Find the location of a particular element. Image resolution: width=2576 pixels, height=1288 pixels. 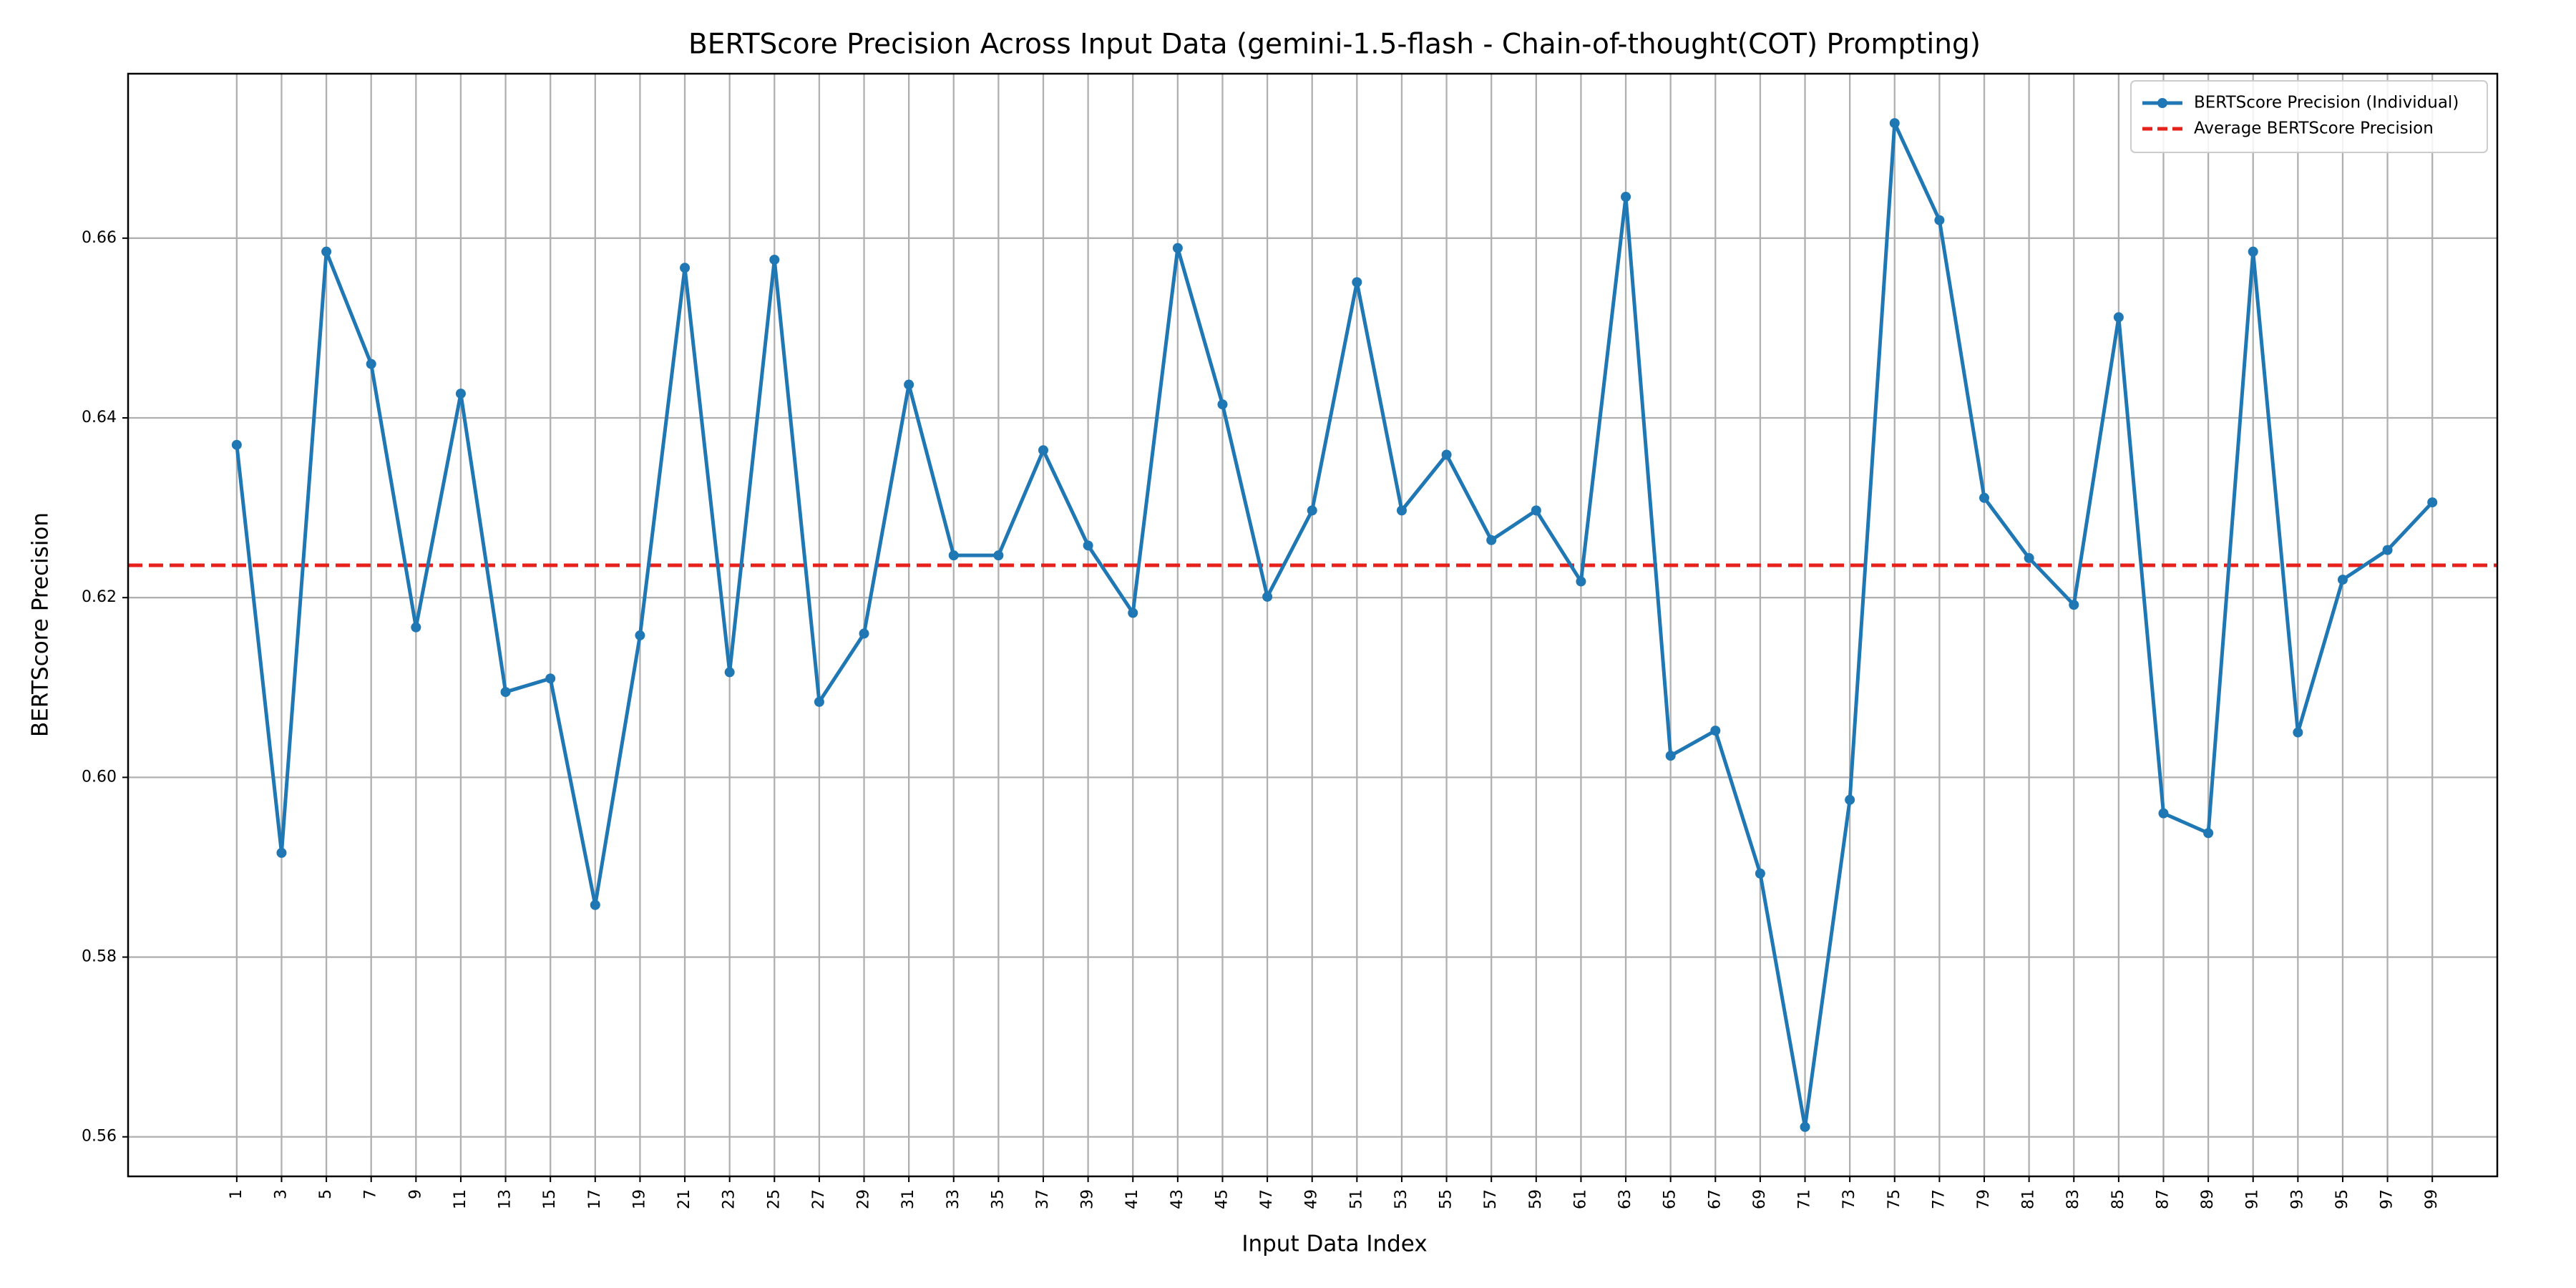

x-tick-label: 43 is located at coordinates (1177, 1199).